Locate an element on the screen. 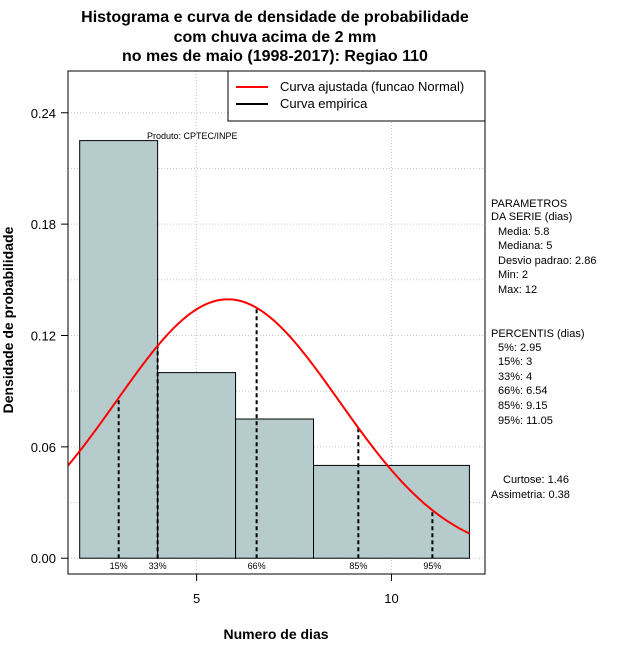 The width and height of the screenshot is (640, 660). y-tick-label: 0.24 is located at coordinates (43, 113).